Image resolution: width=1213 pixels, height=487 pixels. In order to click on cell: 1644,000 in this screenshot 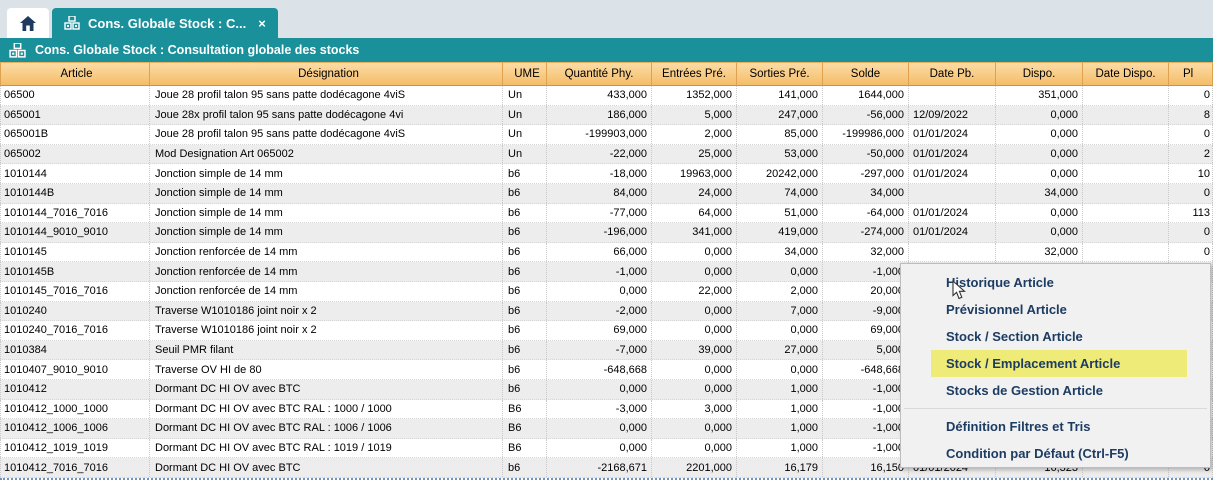, I will do `click(866, 95)`.